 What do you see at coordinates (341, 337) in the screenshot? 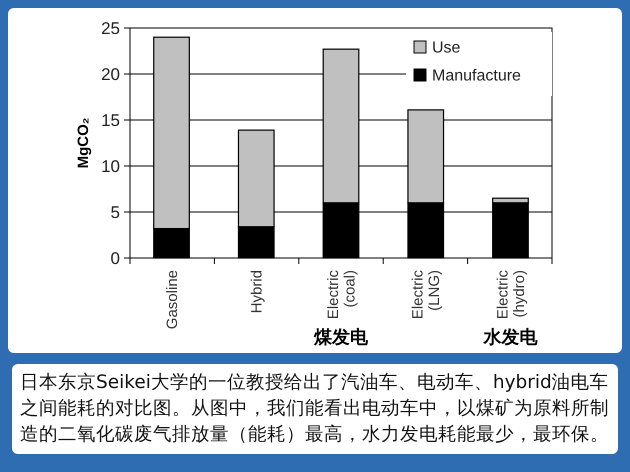
I see `text: 煤发电` at bounding box center [341, 337].